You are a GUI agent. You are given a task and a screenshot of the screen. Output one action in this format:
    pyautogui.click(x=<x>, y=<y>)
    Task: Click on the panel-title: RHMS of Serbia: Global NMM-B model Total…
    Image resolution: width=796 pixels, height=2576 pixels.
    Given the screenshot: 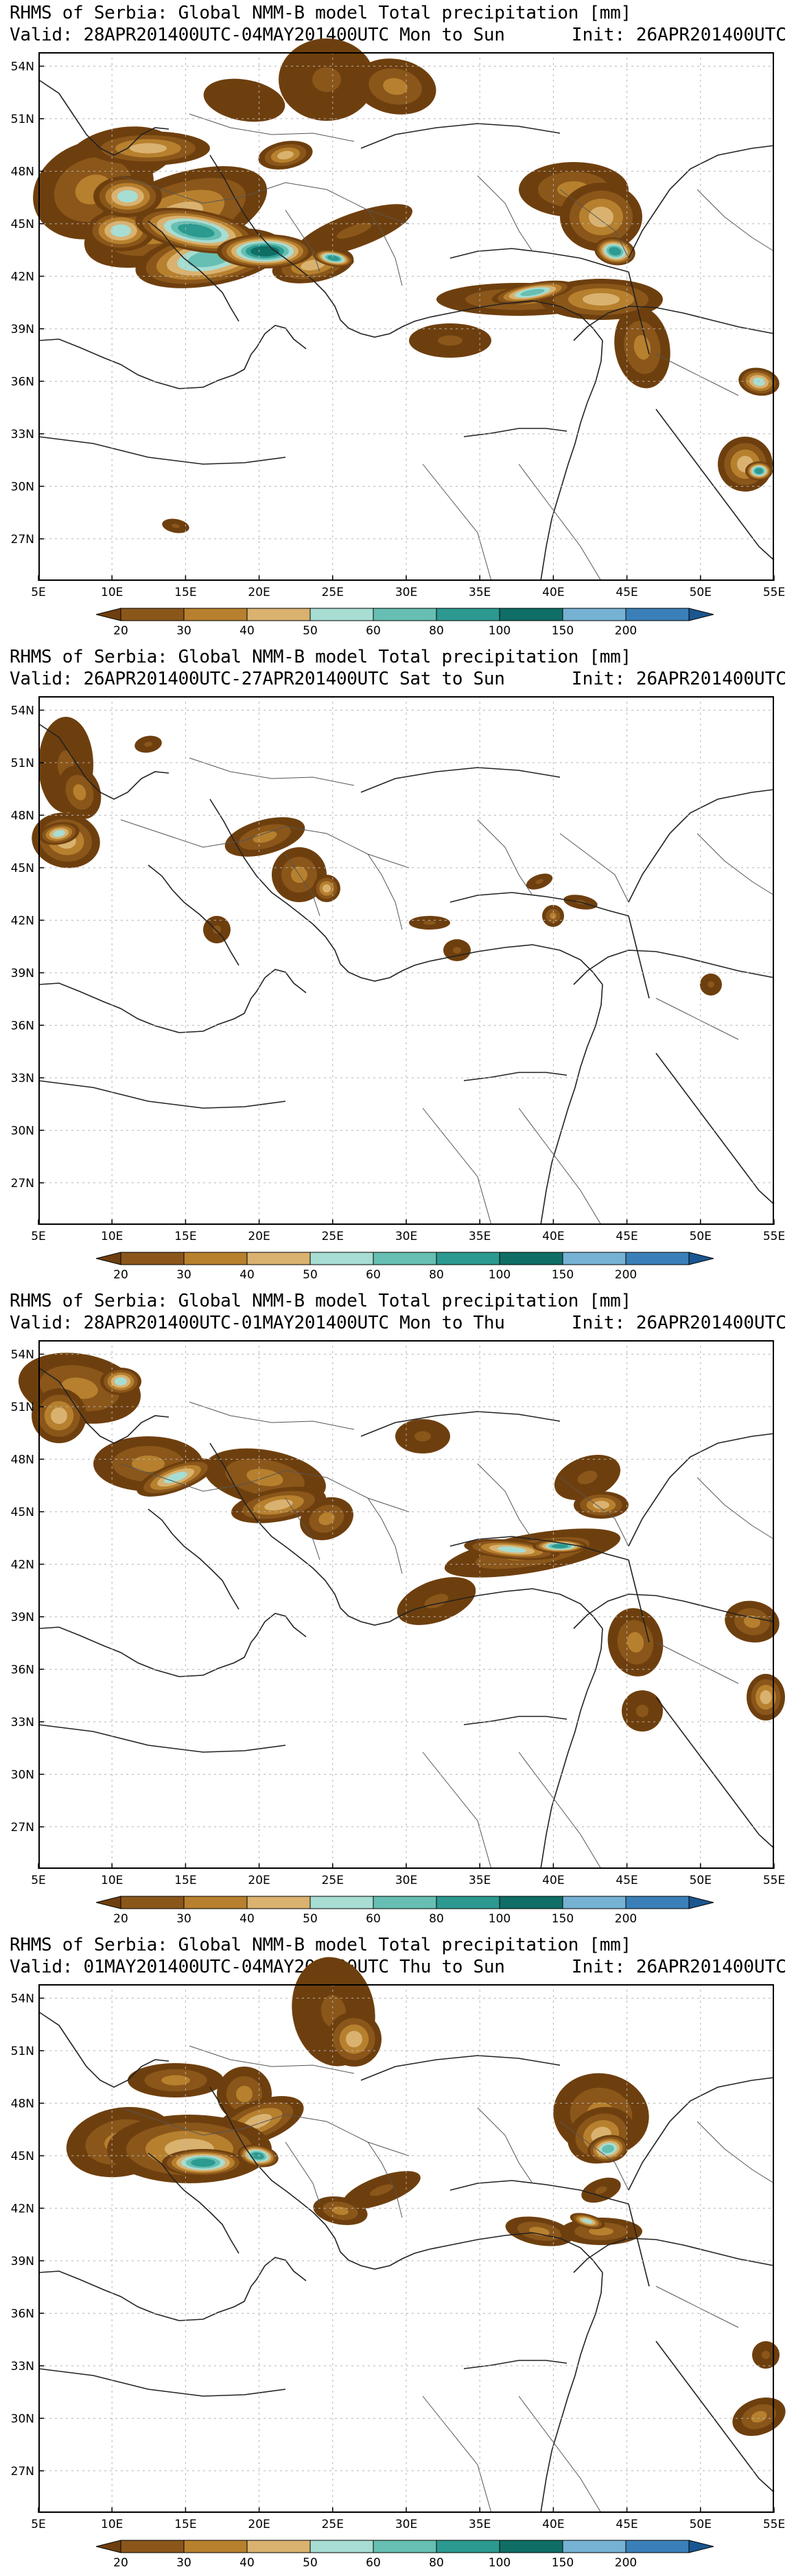 What is the action you would take?
    pyautogui.click(x=320, y=657)
    